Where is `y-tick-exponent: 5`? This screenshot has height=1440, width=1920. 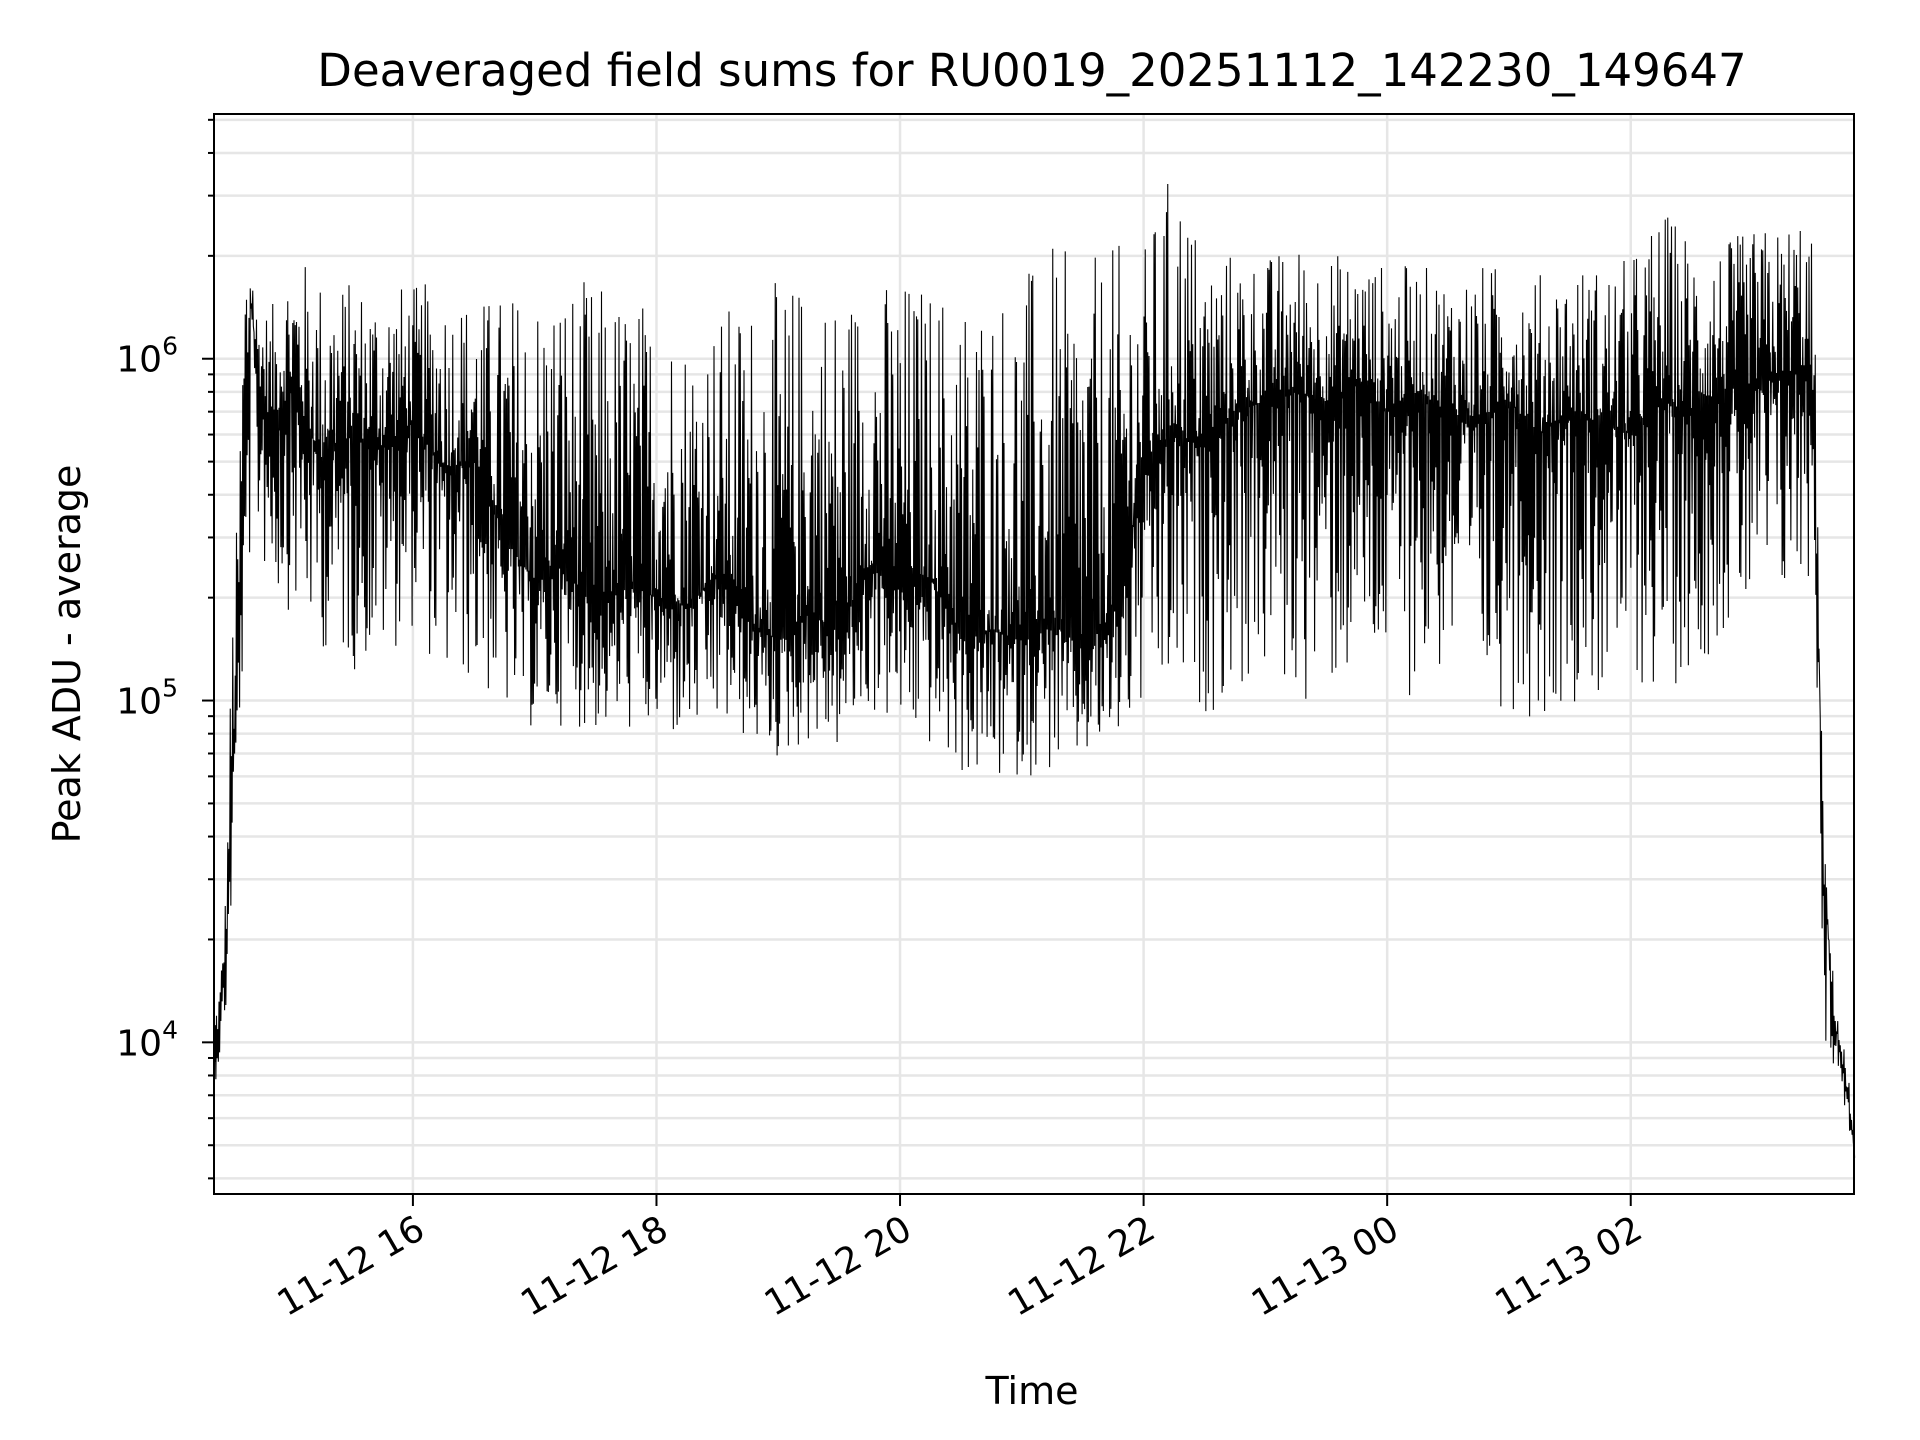 y-tick-exponent: 5 is located at coordinates (170, 688).